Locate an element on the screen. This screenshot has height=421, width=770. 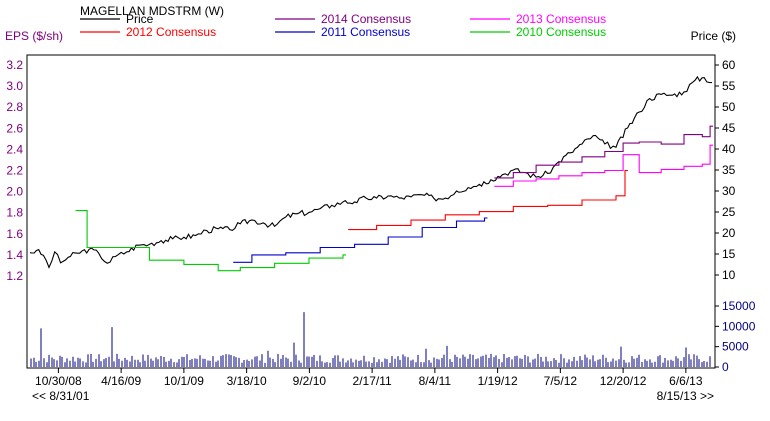
date-tick-label: 6/6/13 is located at coordinates (686, 381).